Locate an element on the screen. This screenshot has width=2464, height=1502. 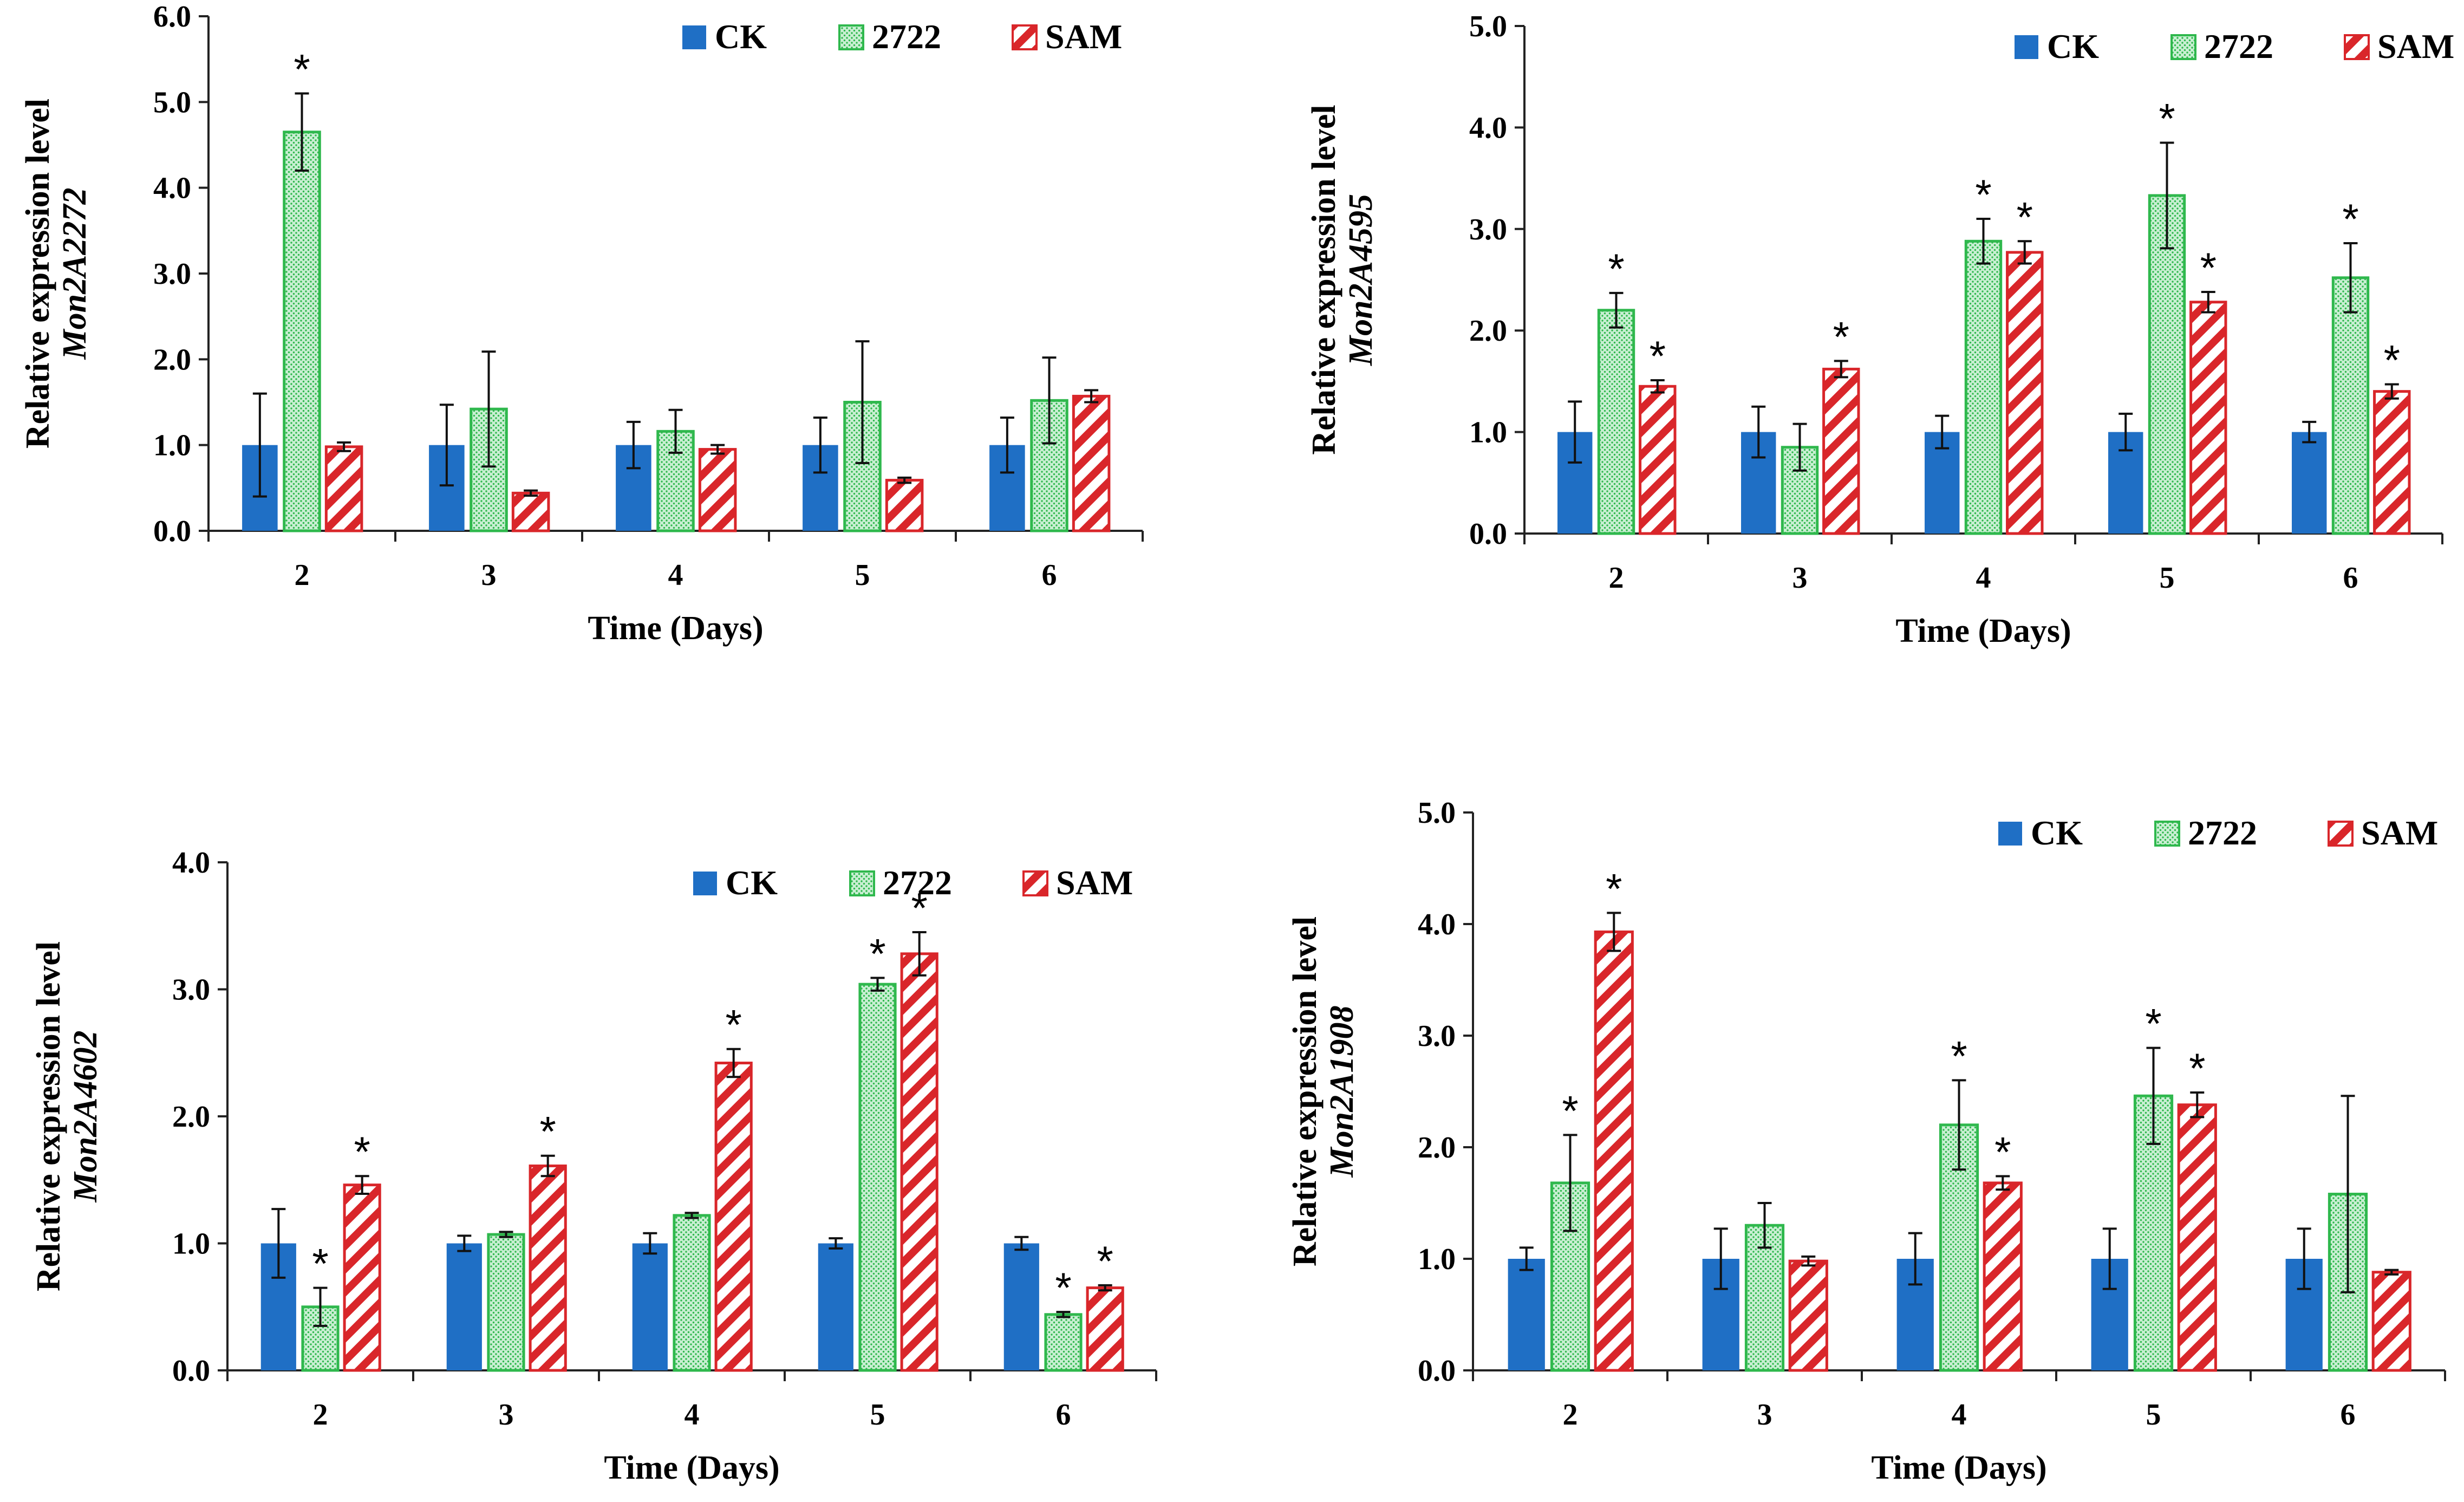
y-tick-label: 6.0 is located at coordinates (172, 17).